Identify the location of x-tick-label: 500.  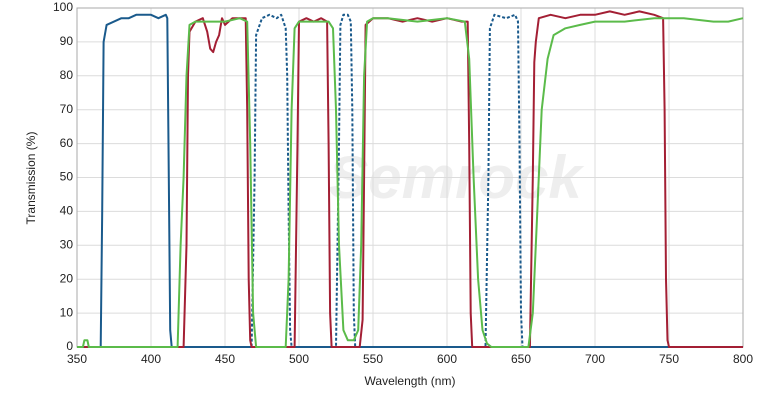
(299, 359).